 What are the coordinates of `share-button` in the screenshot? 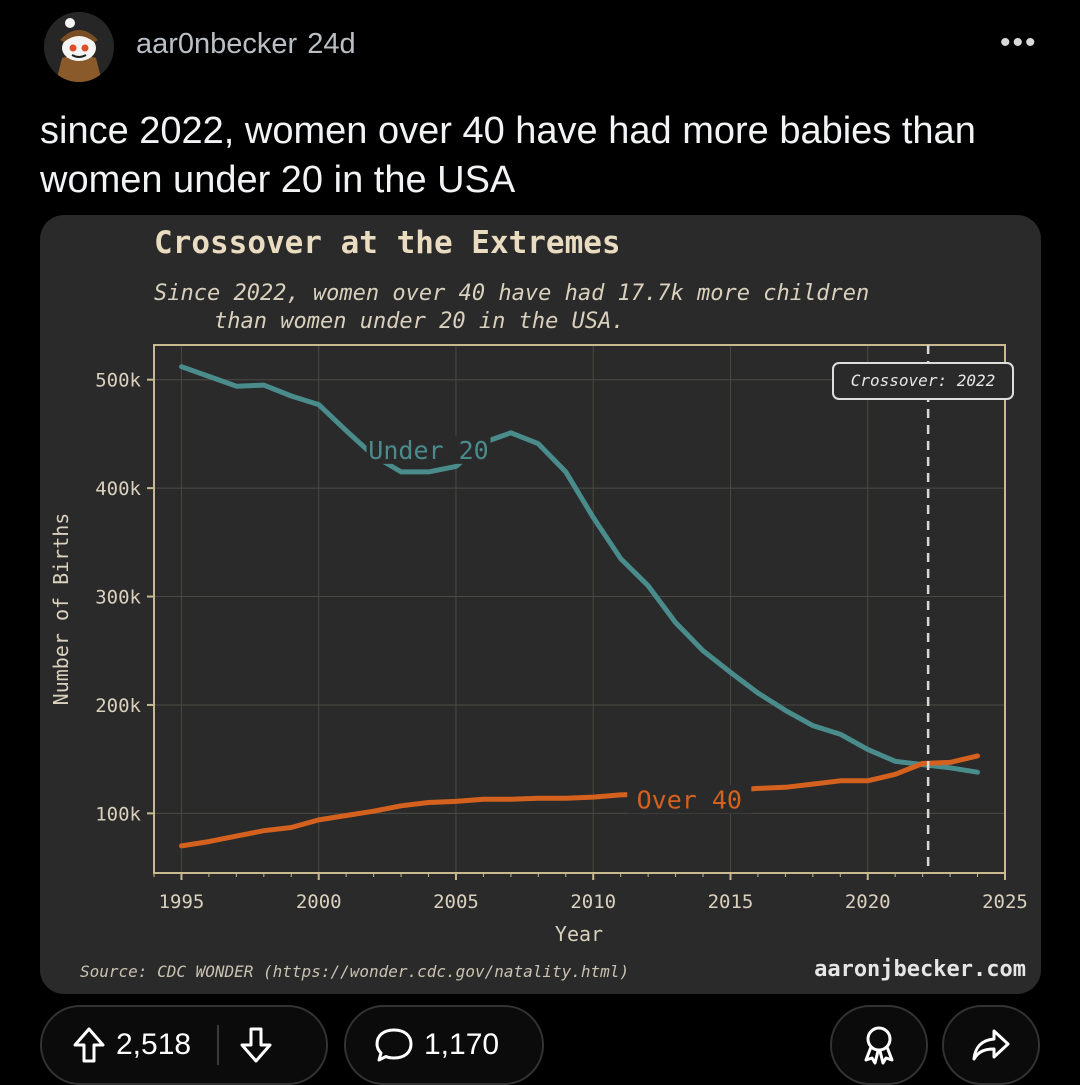 It's located at (991, 1045).